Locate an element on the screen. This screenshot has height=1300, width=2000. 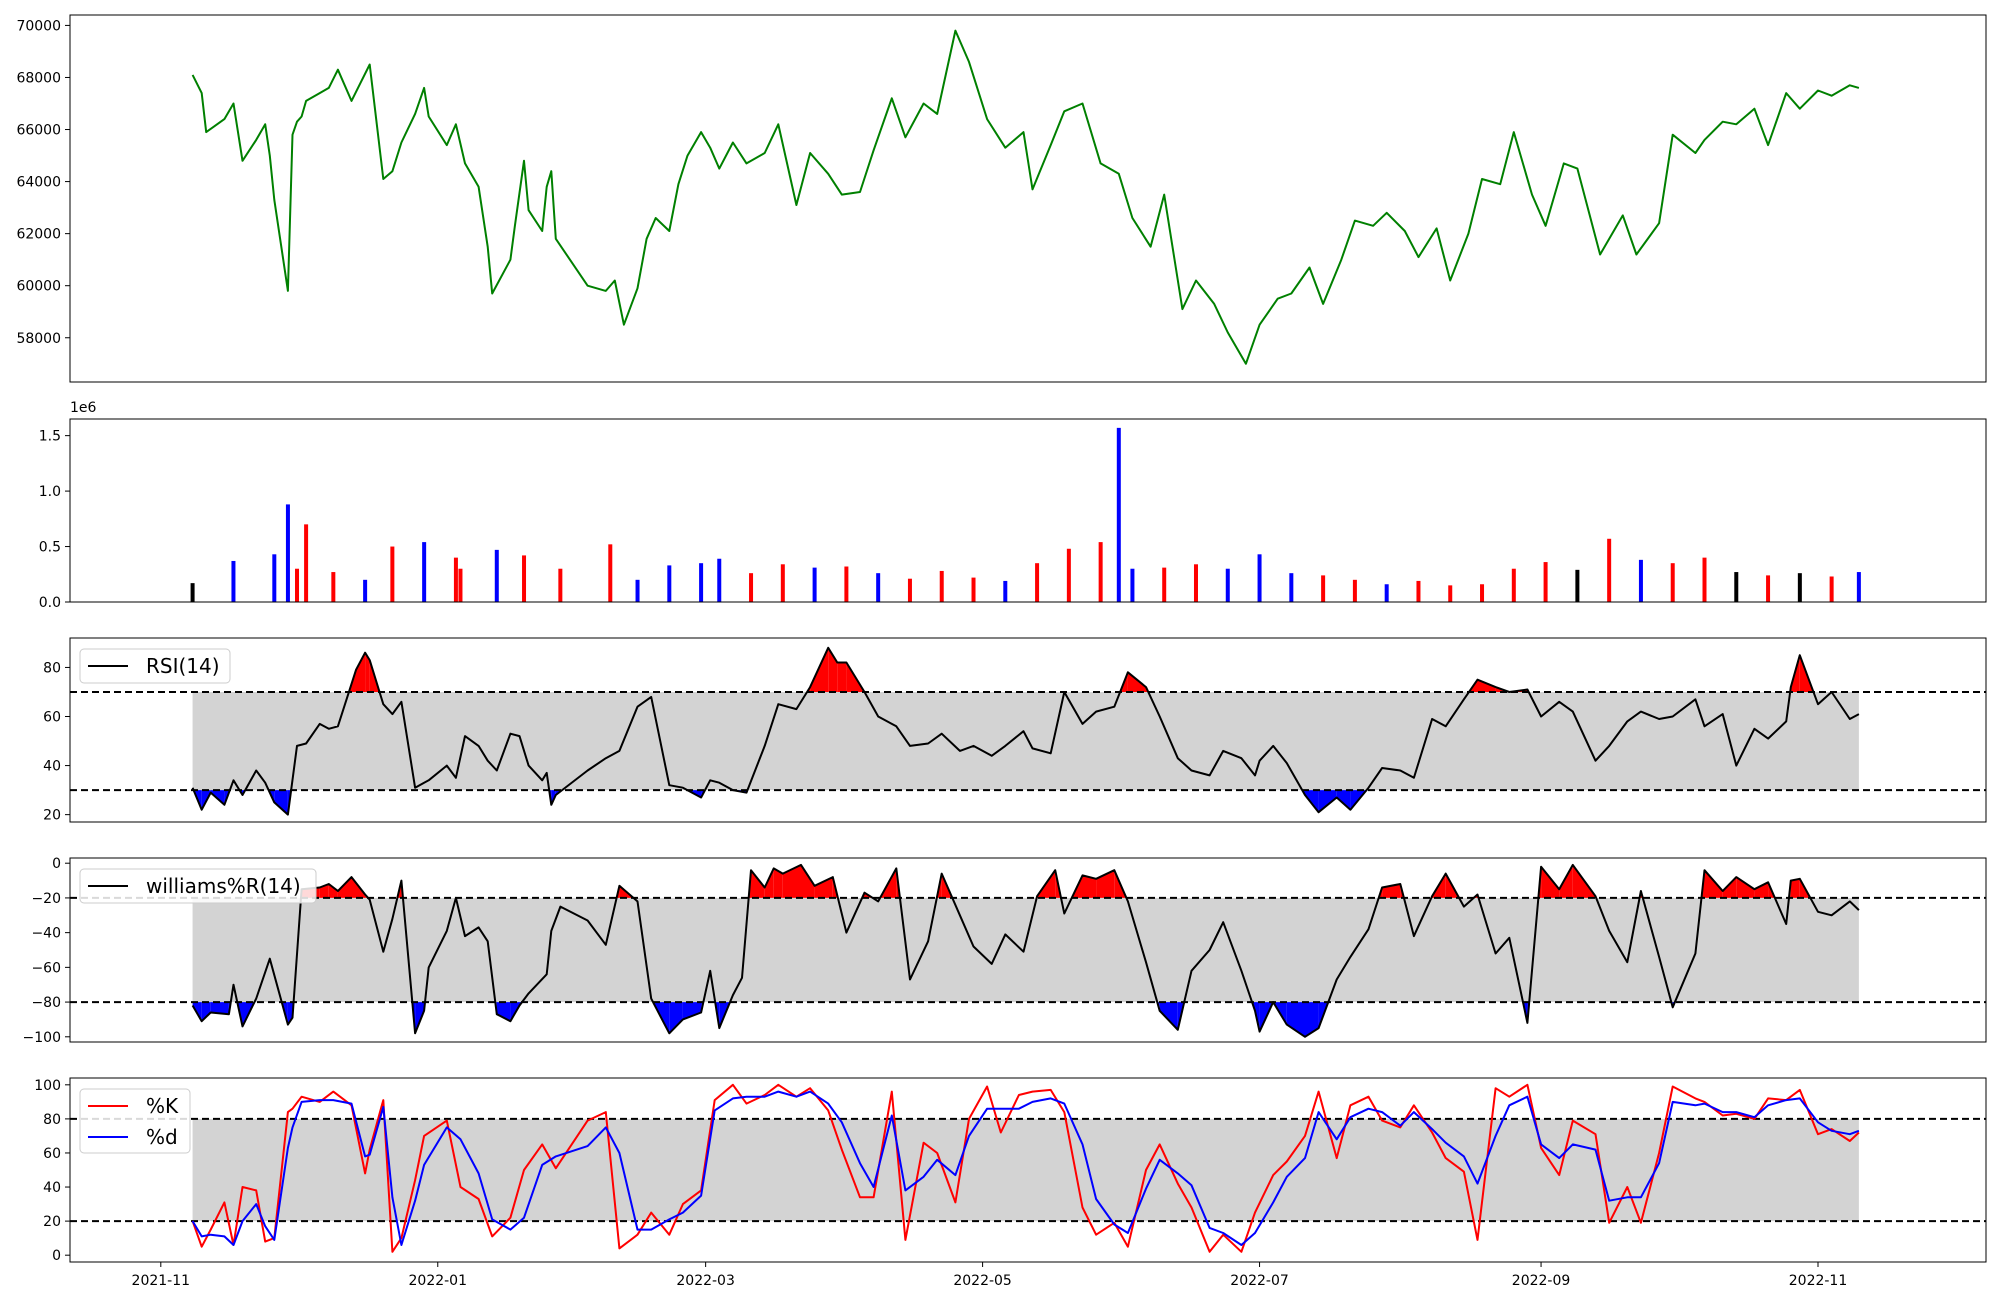
y-tick-label: −60 is located at coordinates (46, 968).